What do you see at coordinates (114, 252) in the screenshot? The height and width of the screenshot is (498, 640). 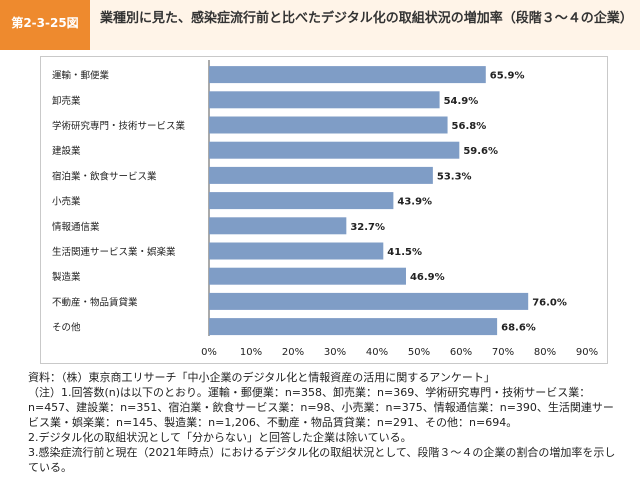 I see `category-label: 生活関連サービス業・娯楽業` at bounding box center [114, 252].